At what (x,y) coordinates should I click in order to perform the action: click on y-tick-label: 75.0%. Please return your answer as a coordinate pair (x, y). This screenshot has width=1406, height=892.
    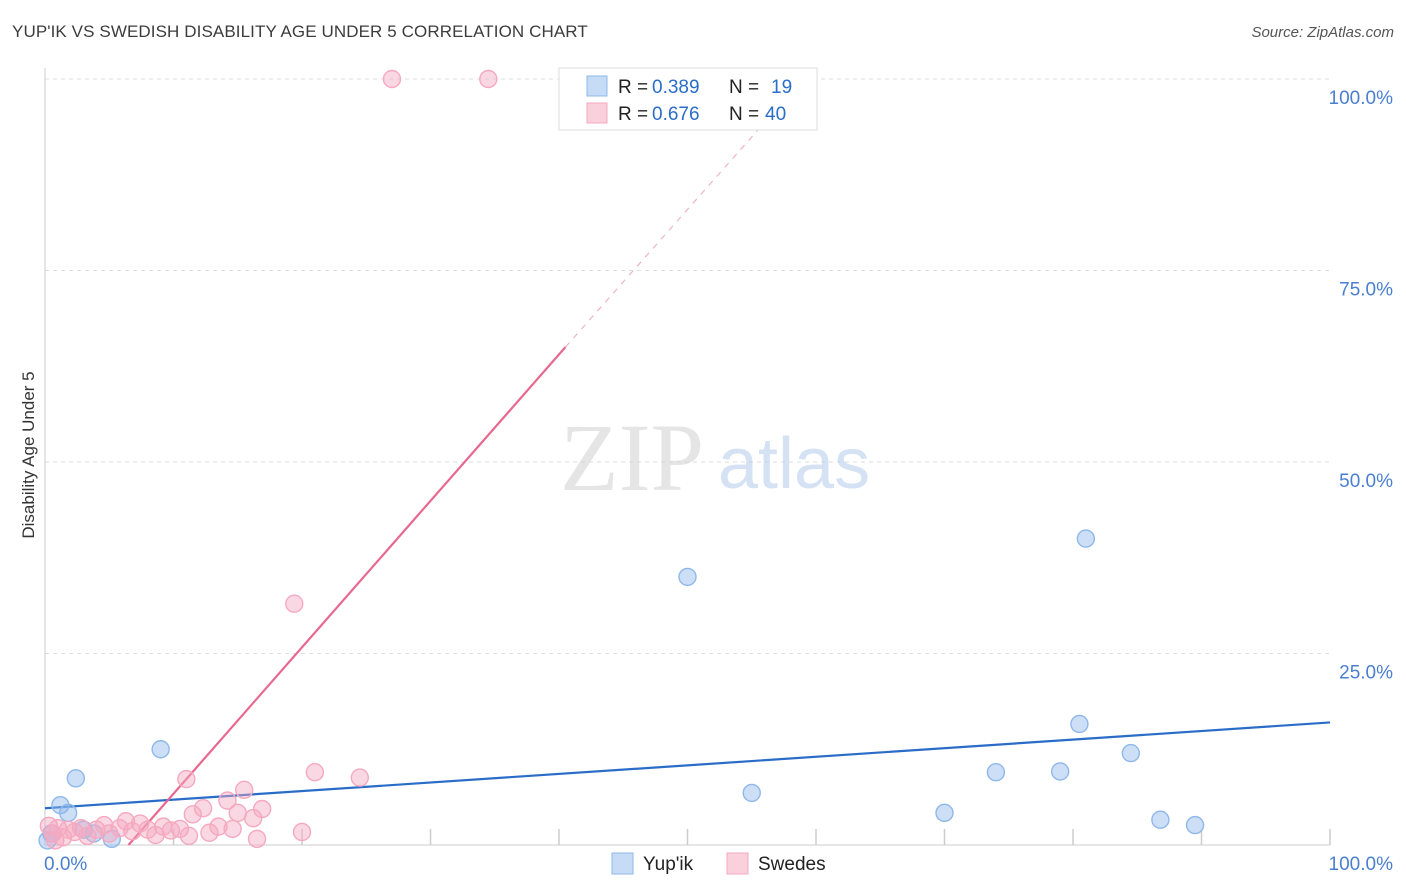
    Looking at the image, I should click on (1366, 290).